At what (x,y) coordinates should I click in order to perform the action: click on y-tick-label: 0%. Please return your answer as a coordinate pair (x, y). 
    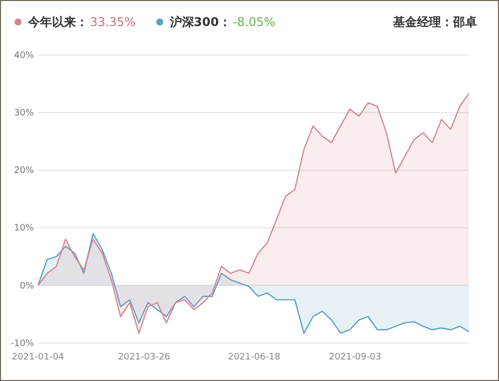
    Looking at the image, I should click on (27, 286).